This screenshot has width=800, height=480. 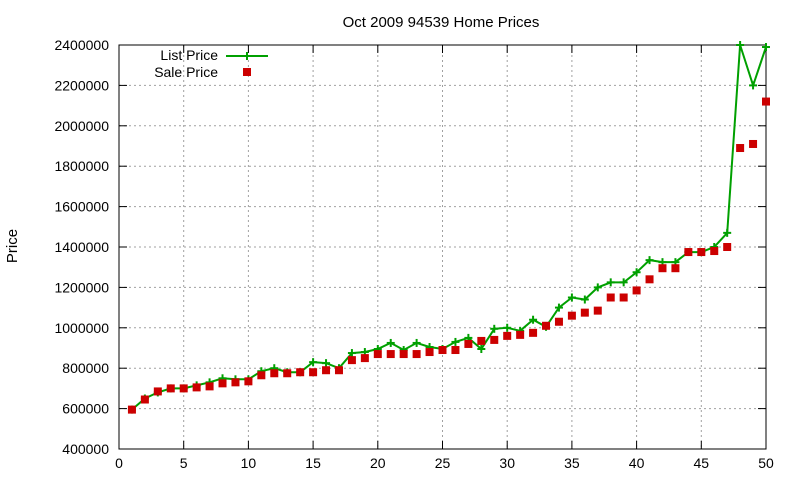 I want to click on y-tick-label: 2200000, so click(x=81, y=85).